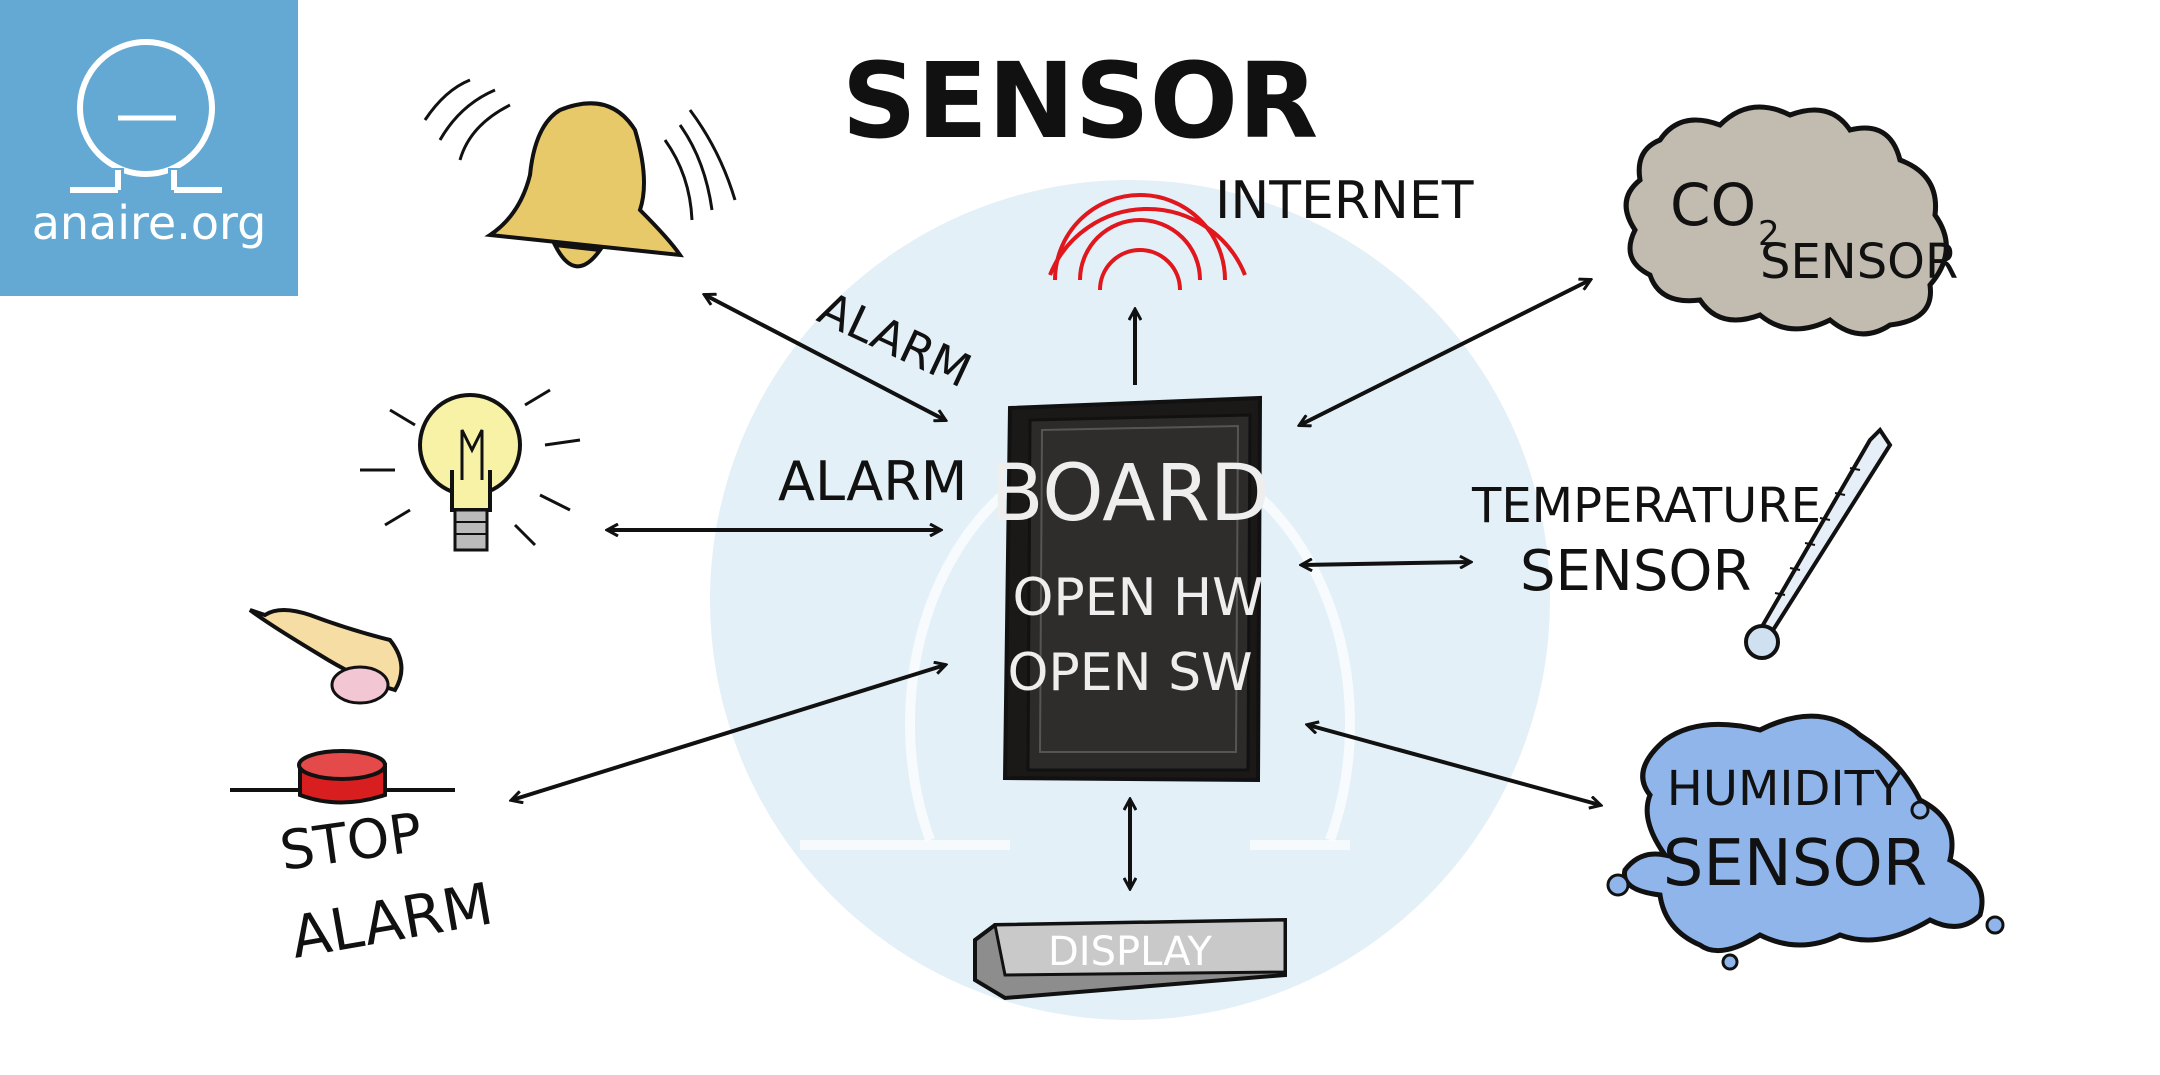  Describe the element at coordinates (1769, 234) in the screenshot. I see `co2-label-subscript: 2` at that location.